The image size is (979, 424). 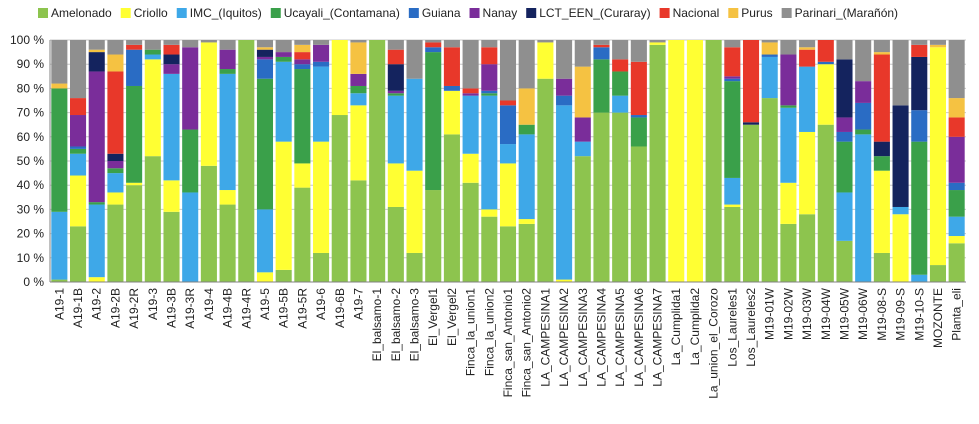 I want to click on x-tick-label: A19-3, so click(x=153, y=304).